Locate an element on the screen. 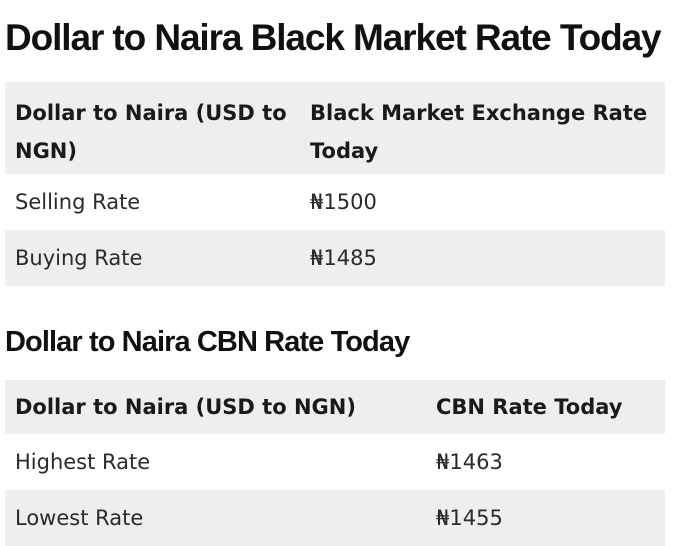 The image size is (673, 546). rate-value-cell: ₦1500 is located at coordinates (343, 202).